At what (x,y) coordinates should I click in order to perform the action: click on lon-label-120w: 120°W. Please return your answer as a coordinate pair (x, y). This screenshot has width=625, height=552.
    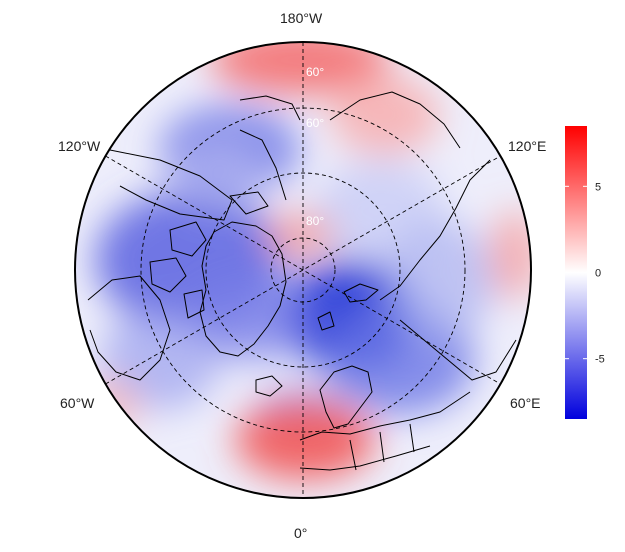
    Looking at the image, I should click on (79, 146).